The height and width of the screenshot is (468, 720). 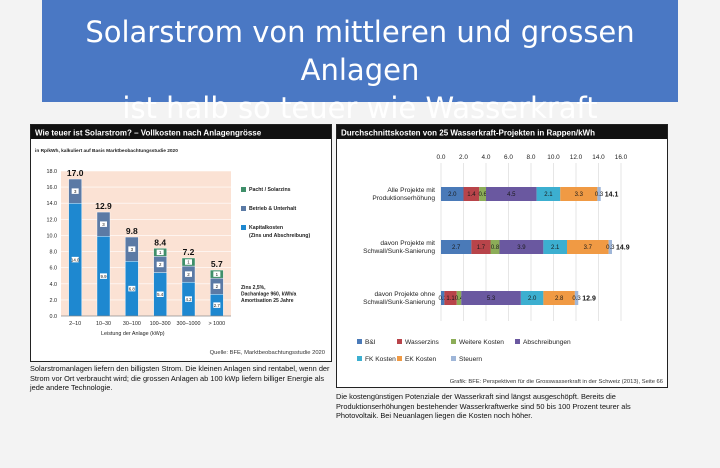 What do you see at coordinates (75, 173) in the screenshot?
I see `solar-bar-total: 17.0` at bounding box center [75, 173].